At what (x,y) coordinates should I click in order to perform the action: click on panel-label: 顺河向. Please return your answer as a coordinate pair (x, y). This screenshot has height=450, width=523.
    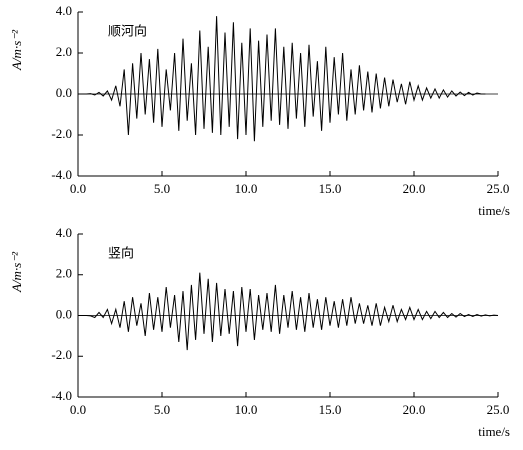
    Looking at the image, I should click on (127, 32).